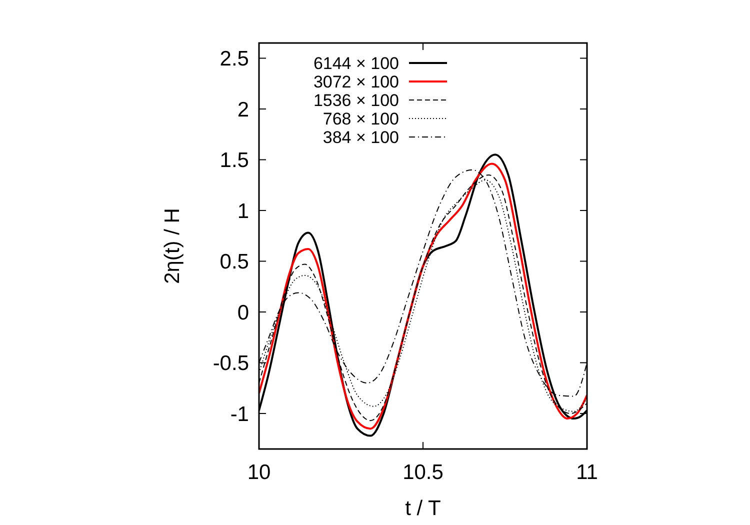 The height and width of the screenshot is (525, 750). What do you see at coordinates (356, 100) in the screenshot?
I see `legend-label: 1536 × 100` at bounding box center [356, 100].